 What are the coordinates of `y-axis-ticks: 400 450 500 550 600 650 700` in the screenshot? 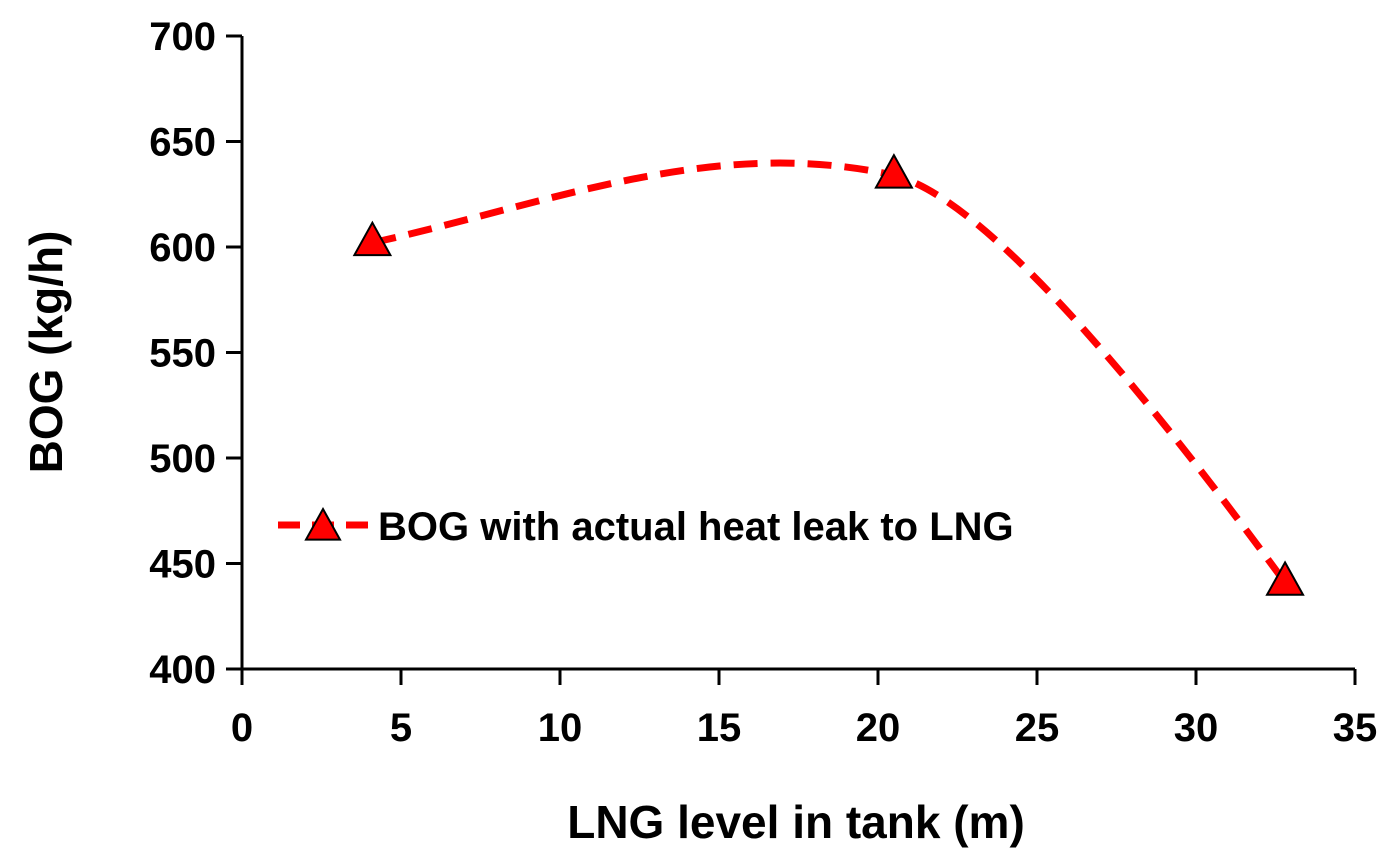 It's located at (195, 353).